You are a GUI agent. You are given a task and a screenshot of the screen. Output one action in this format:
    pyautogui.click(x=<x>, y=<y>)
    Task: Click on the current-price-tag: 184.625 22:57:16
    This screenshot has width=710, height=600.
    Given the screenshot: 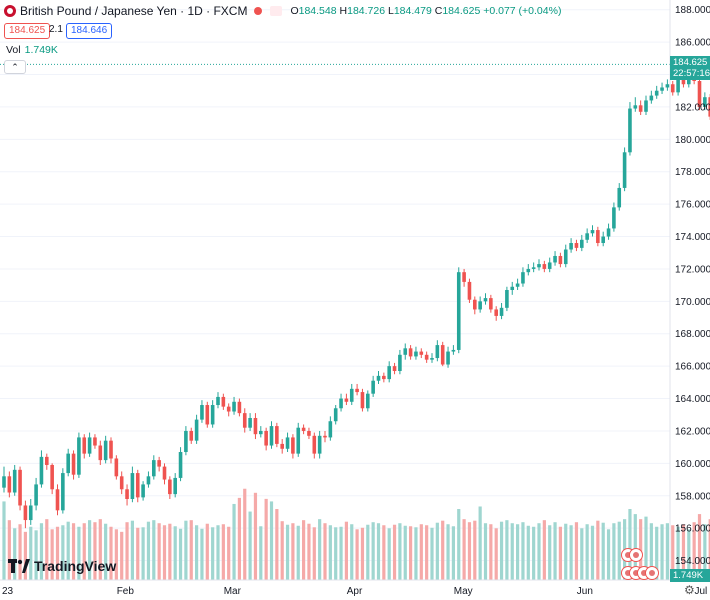 What is the action you would take?
    pyautogui.click(x=690, y=68)
    